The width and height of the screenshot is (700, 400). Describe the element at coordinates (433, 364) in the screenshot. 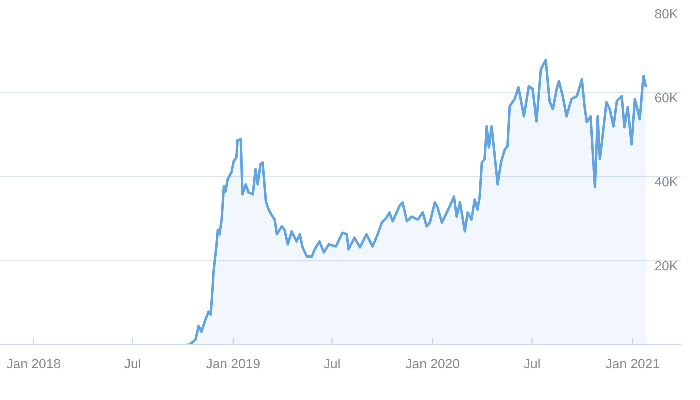

I see `x-tick-label: Jan 2020` at that location.